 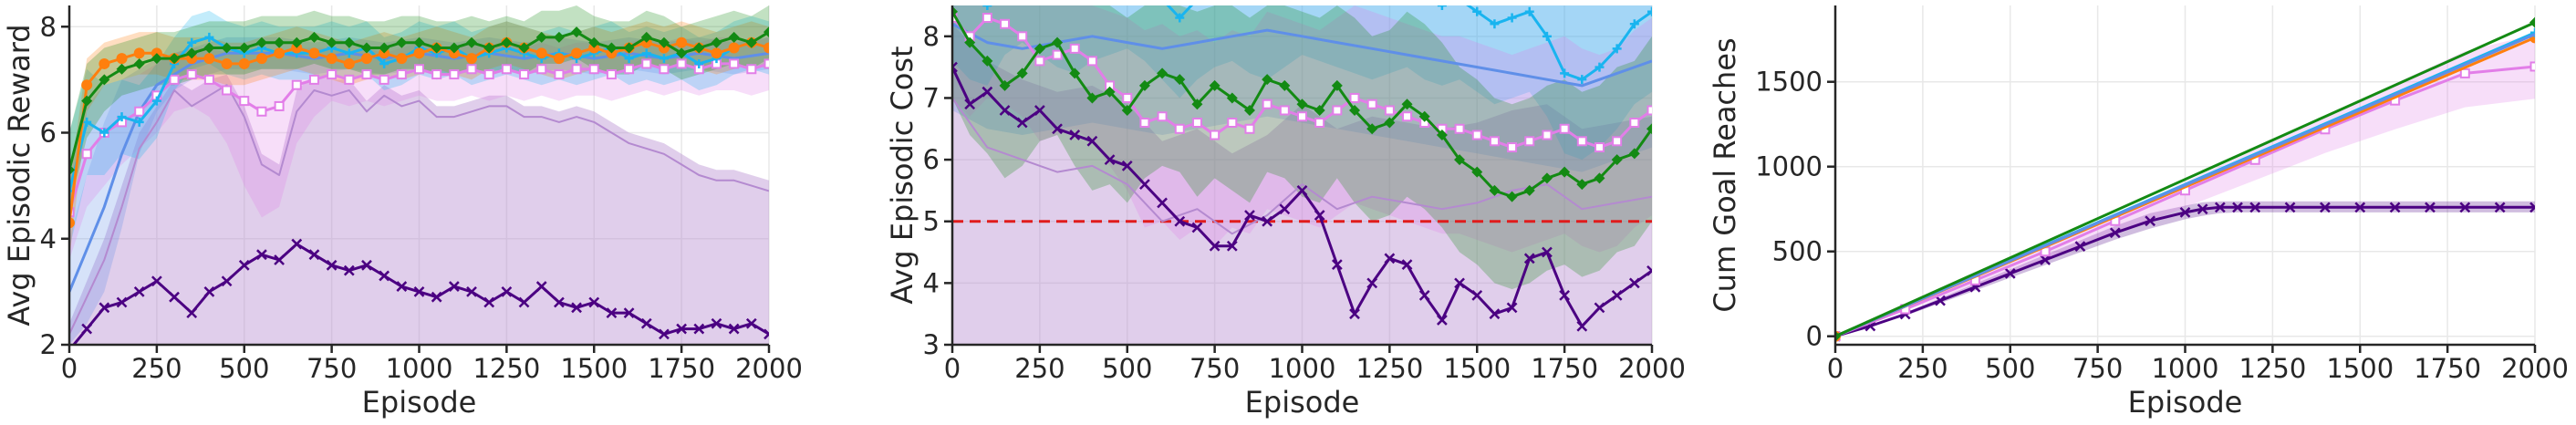 I want to click on x-tick-label: 250, so click(x=1039, y=368).